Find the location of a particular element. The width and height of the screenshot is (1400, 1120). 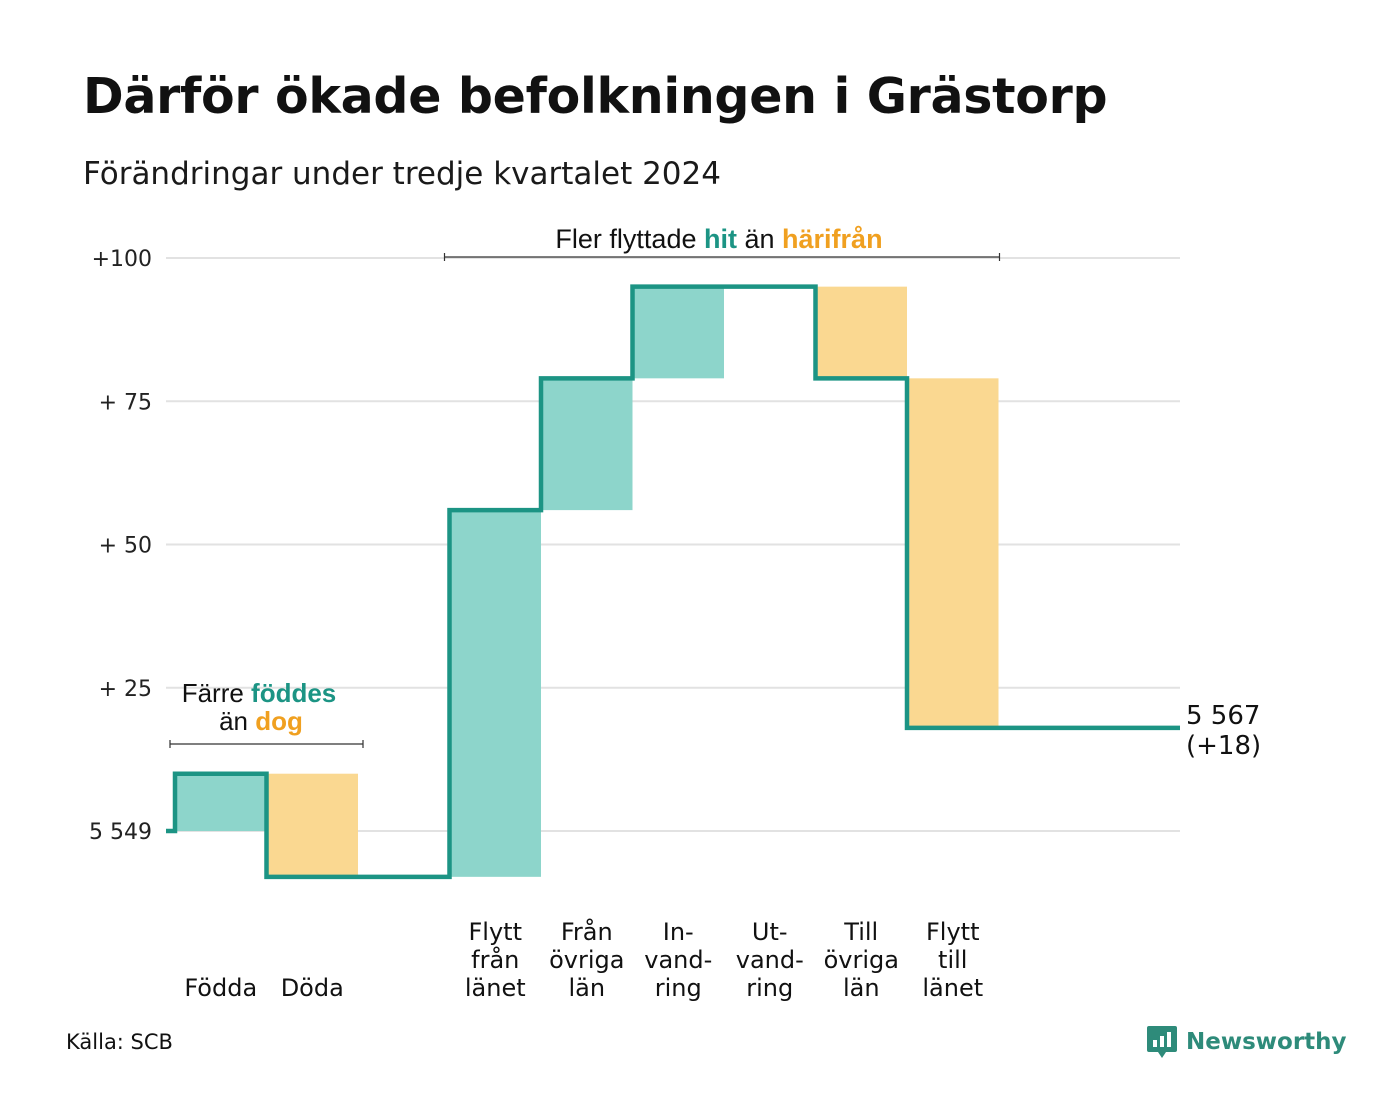

annotation-births-line1: Färre föddes is located at coordinates (259, 693).